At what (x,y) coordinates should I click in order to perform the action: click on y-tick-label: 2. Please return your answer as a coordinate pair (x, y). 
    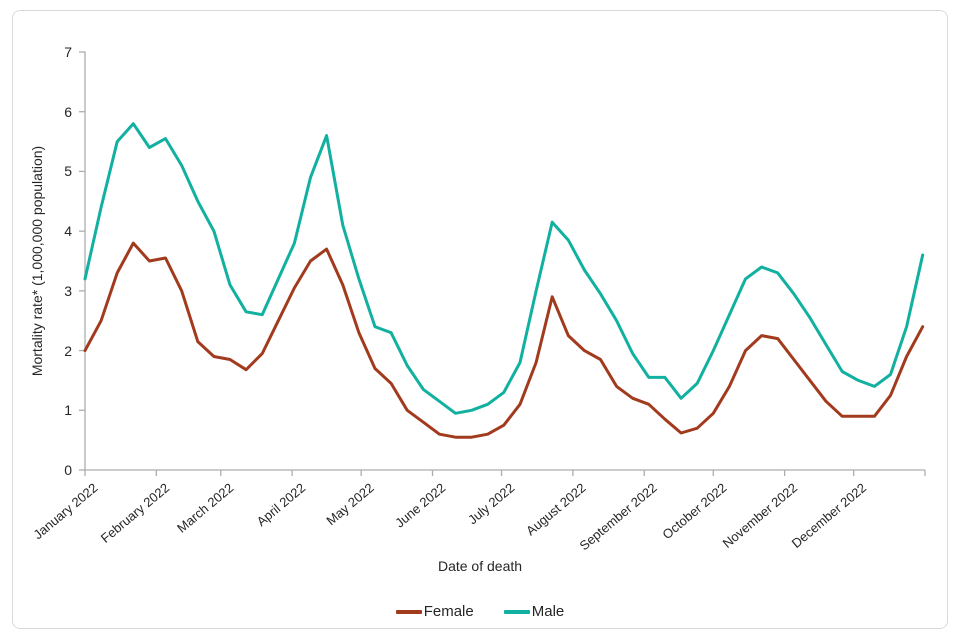
    Looking at the image, I should click on (68, 350).